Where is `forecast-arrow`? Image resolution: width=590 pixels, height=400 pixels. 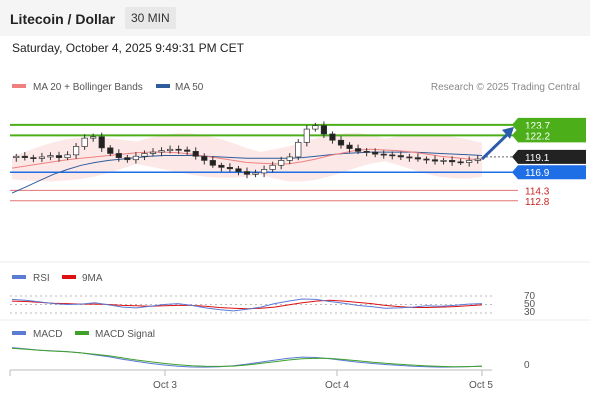
forecast-arrow is located at coordinates (495, 146).